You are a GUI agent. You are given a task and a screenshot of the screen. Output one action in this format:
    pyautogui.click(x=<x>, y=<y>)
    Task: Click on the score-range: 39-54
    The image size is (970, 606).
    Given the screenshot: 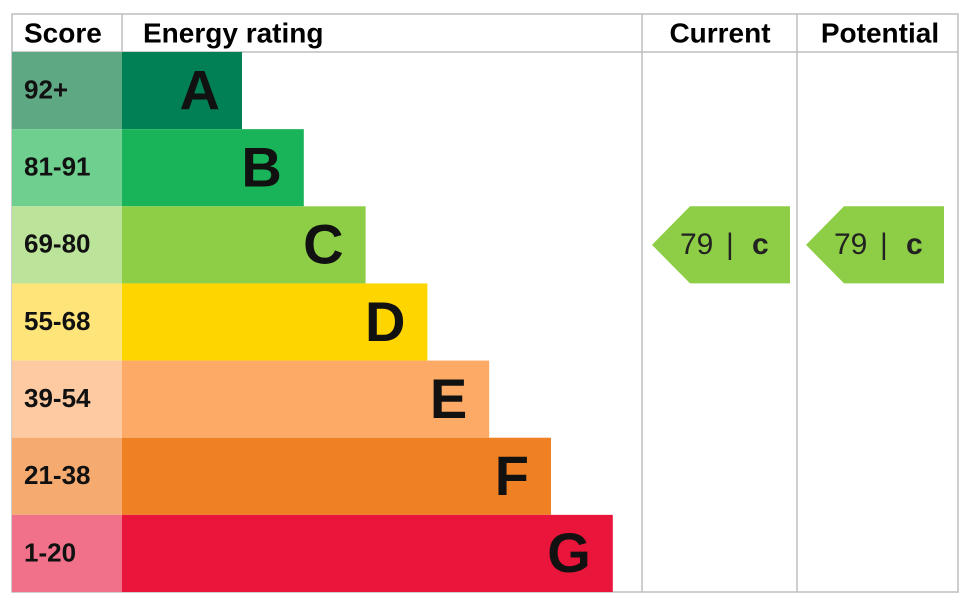 What is the action you would take?
    pyautogui.click(x=57, y=398)
    